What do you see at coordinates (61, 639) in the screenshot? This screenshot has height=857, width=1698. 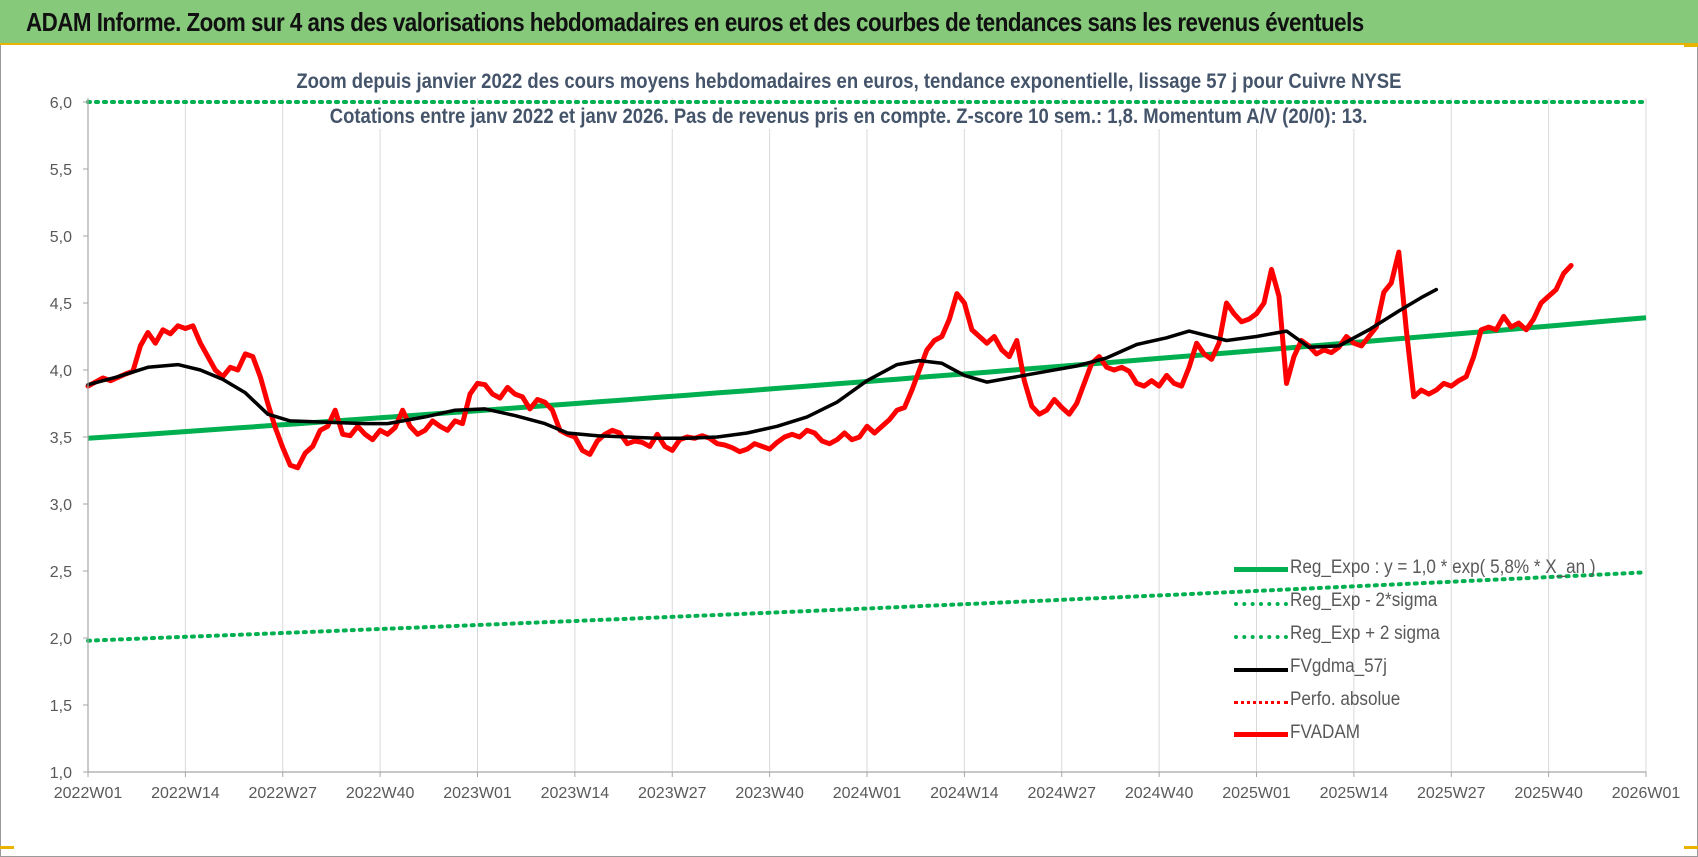 I see `y-tick-label: 2,0` at bounding box center [61, 639].